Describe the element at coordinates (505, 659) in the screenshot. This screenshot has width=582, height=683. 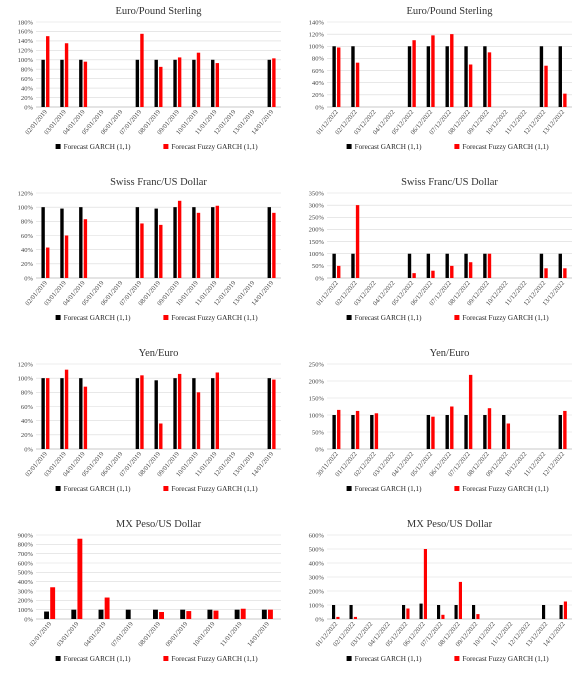
I see `legend-label-fuzzy-garch: Forecast Fuzzy GARCH (1,1)` at that location.